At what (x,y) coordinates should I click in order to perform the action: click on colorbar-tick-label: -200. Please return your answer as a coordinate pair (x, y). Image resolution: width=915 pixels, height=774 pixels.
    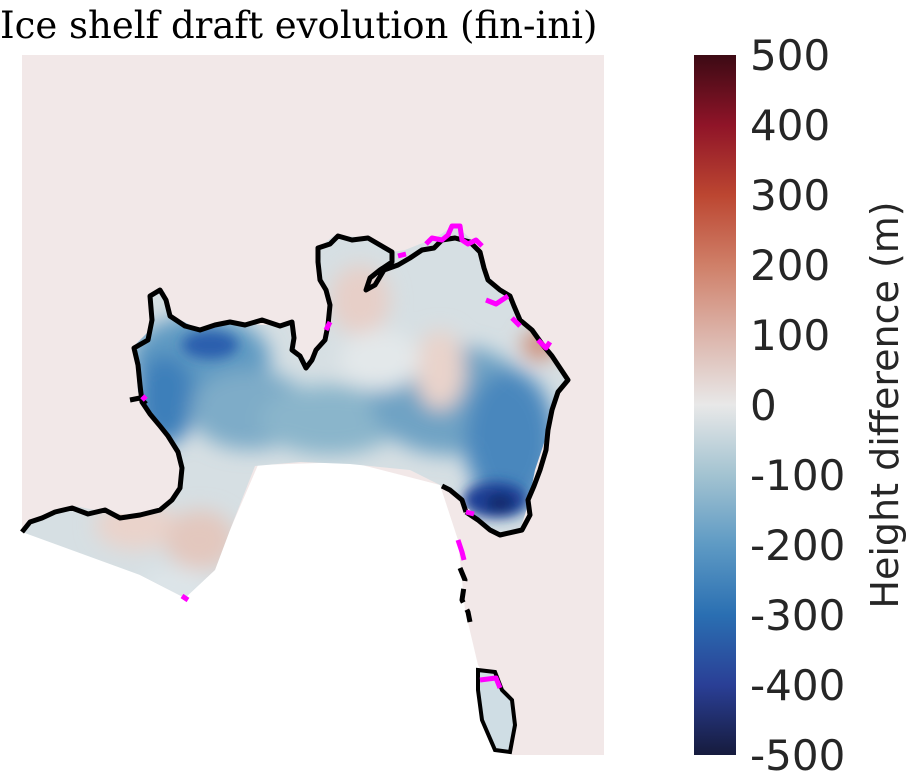
    Looking at the image, I should click on (797, 545).